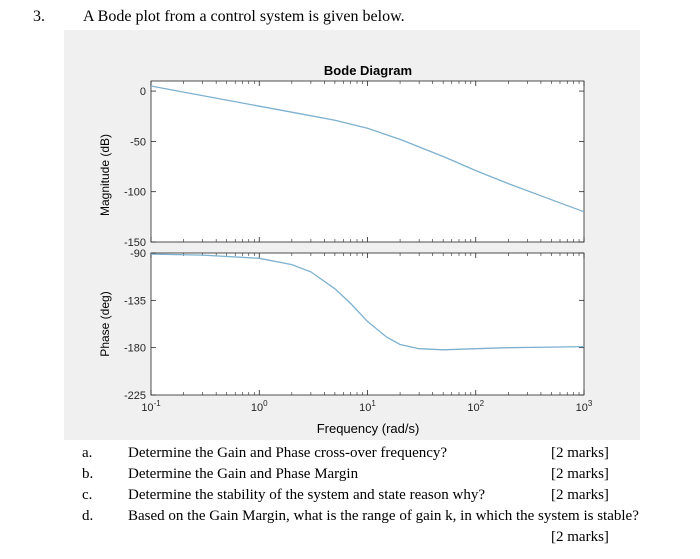 The image size is (700, 559). What do you see at coordinates (367, 149) in the screenshot?
I see `magnitude-curve` at bounding box center [367, 149].